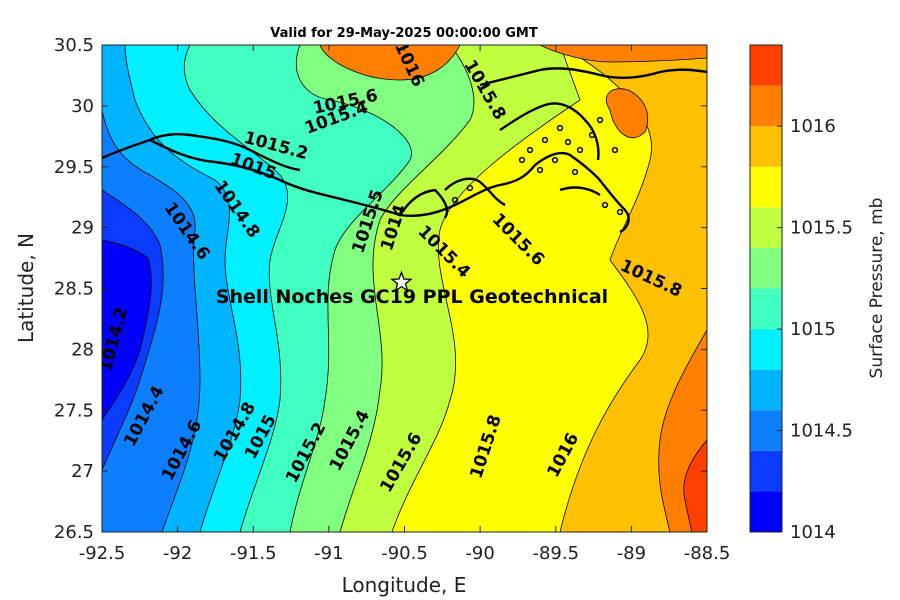  What do you see at coordinates (253, 553) in the screenshot?
I see `x-tick-label: -91.5` at bounding box center [253, 553].